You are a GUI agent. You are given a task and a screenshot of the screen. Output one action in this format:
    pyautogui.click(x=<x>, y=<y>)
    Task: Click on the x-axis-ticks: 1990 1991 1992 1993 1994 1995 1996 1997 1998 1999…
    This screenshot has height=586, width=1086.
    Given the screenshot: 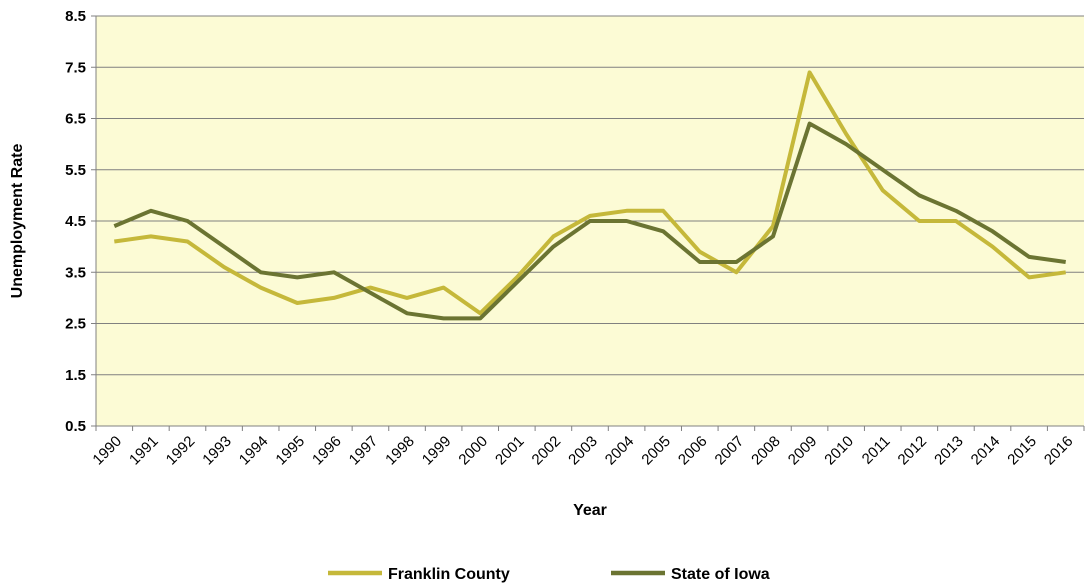 What is the action you would take?
    pyautogui.click(x=587, y=447)
    